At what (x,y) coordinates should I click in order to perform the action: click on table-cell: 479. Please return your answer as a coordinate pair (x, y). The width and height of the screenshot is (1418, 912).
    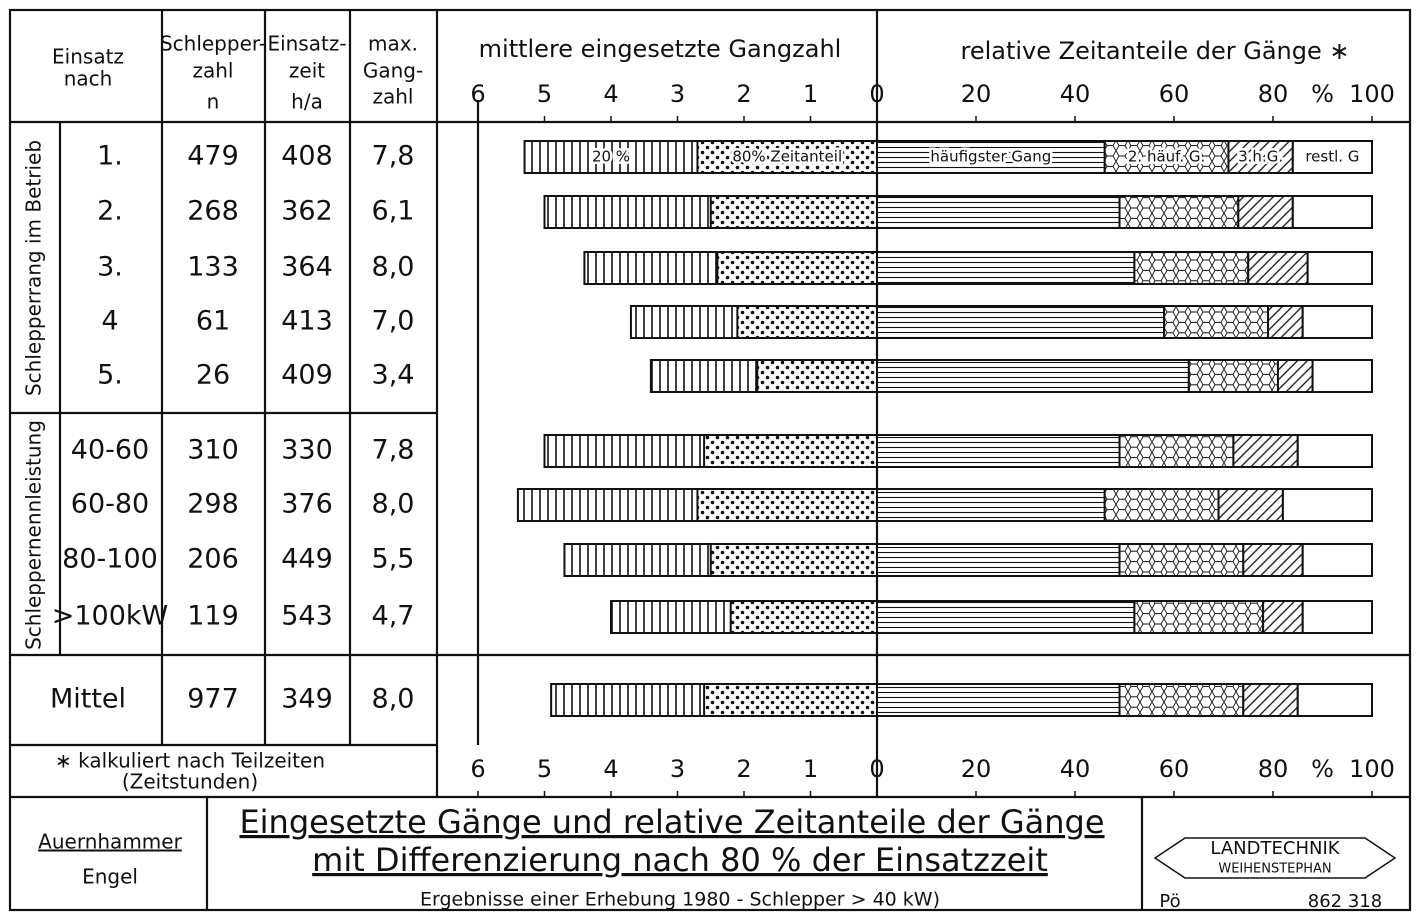
    Looking at the image, I should click on (213, 156).